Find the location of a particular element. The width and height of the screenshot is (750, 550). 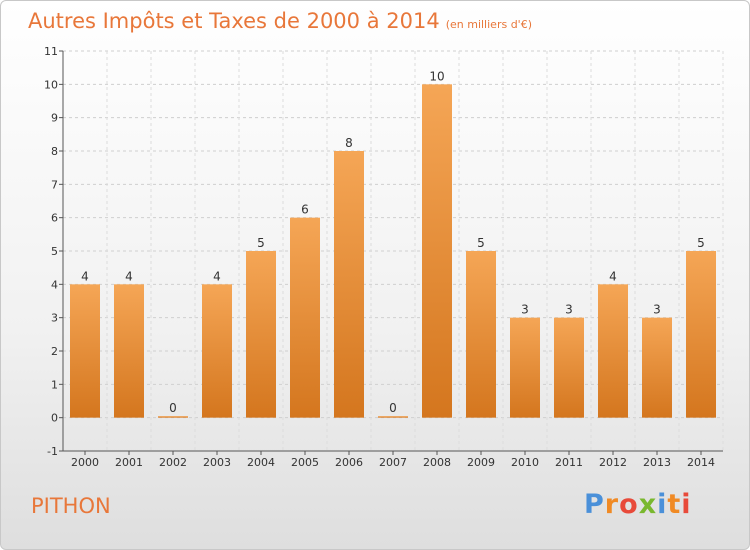

y-tick-label: 6 is located at coordinates (54, 218).